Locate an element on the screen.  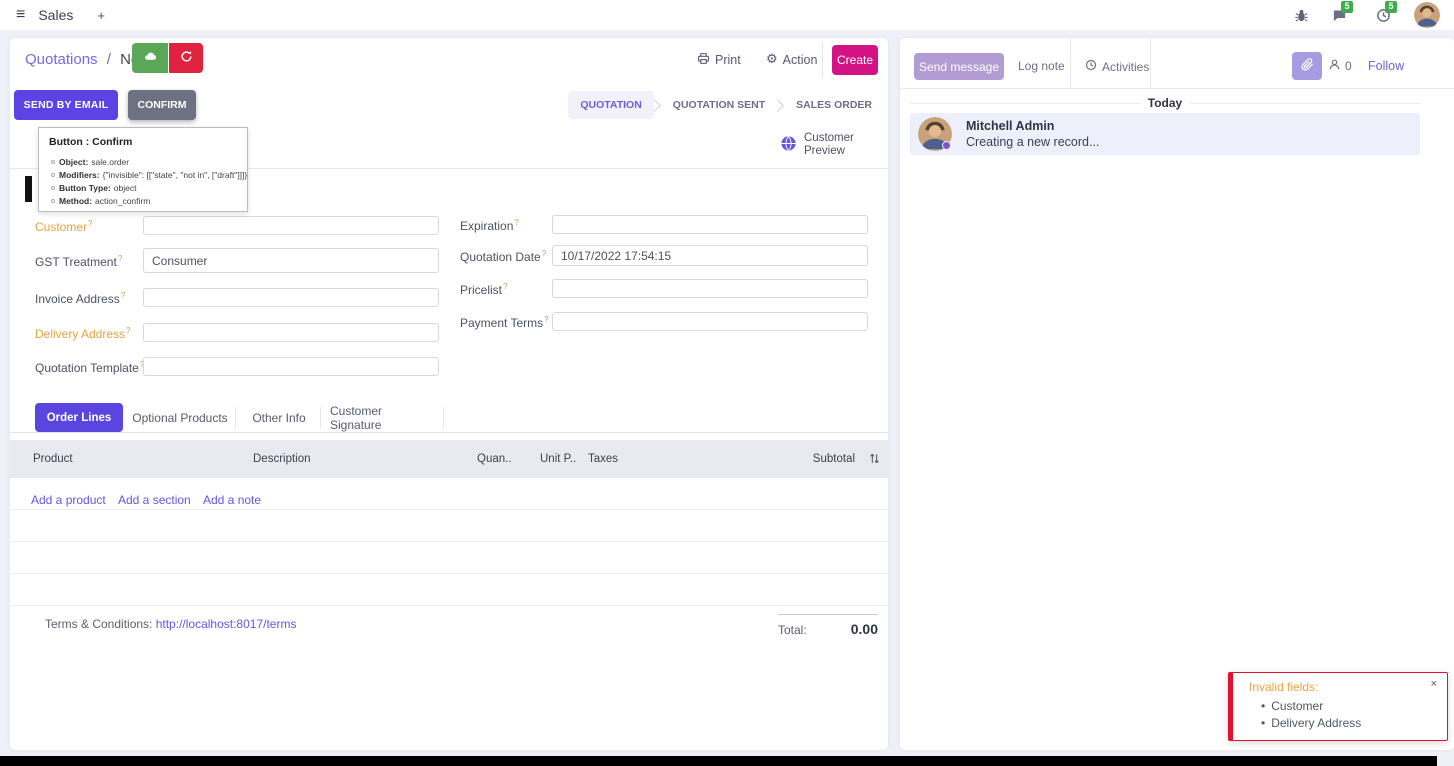
tab-order-lines: Order Lines is located at coordinates (79, 417).